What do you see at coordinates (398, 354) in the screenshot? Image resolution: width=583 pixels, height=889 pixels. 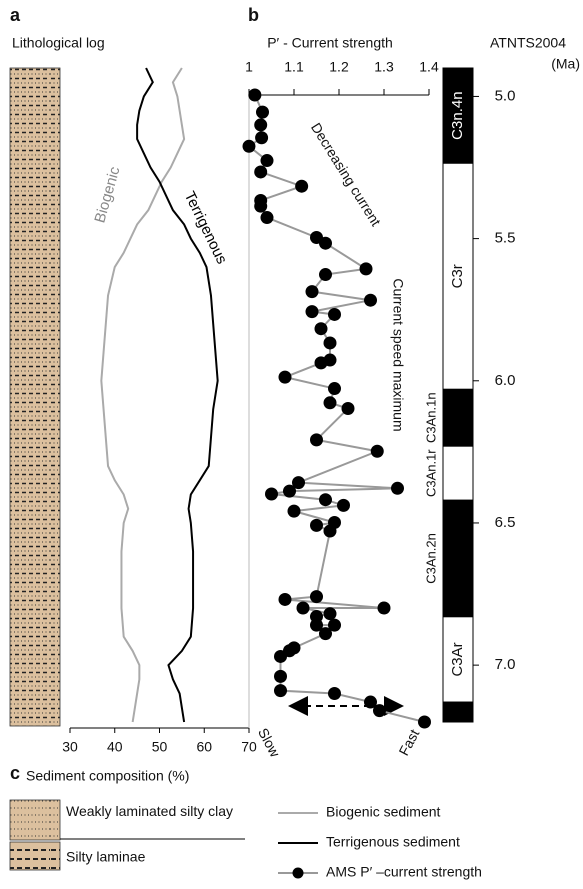 I see `annotation: Current speed maximum` at bounding box center [398, 354].